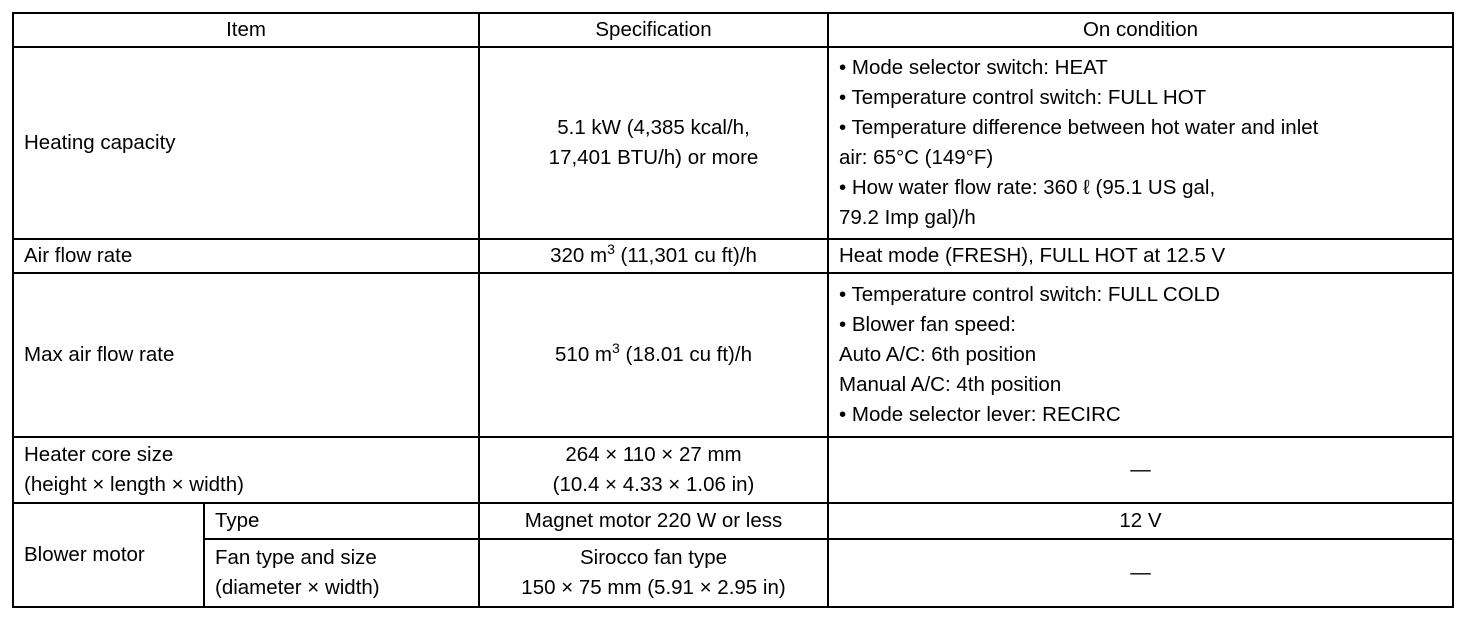  What do you see at coordinates (108, 555) in the screenshot?
I see `item-cell: Blower motor` at bounding box center [108, 555].